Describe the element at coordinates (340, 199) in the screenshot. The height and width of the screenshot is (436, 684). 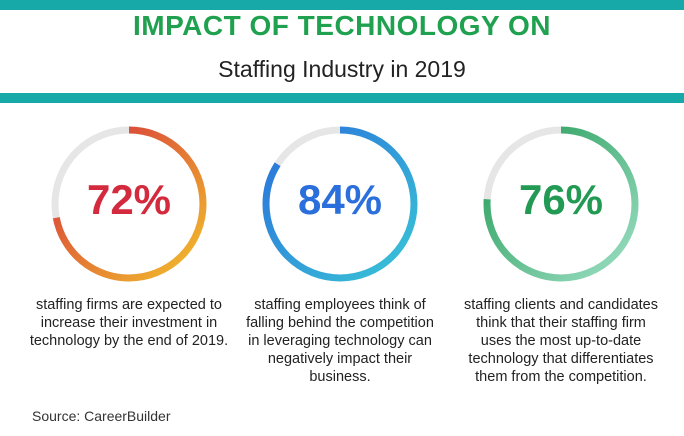
I see `stat-value-employees: 84%` at that location.